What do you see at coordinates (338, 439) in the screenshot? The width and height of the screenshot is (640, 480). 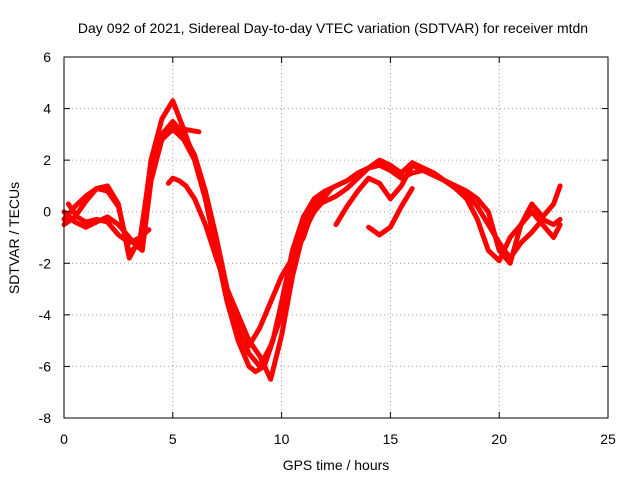 I see `x-tick-labels: 0 5 10 15 20 25` at bounding box center [338, 439].